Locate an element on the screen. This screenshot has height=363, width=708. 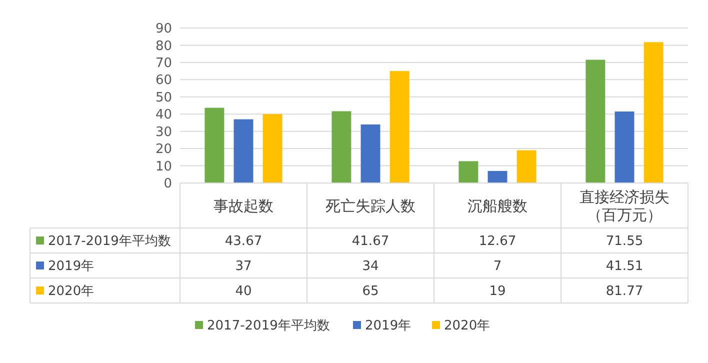
y-tick-label: 40 is located at coordinates (163, 115).